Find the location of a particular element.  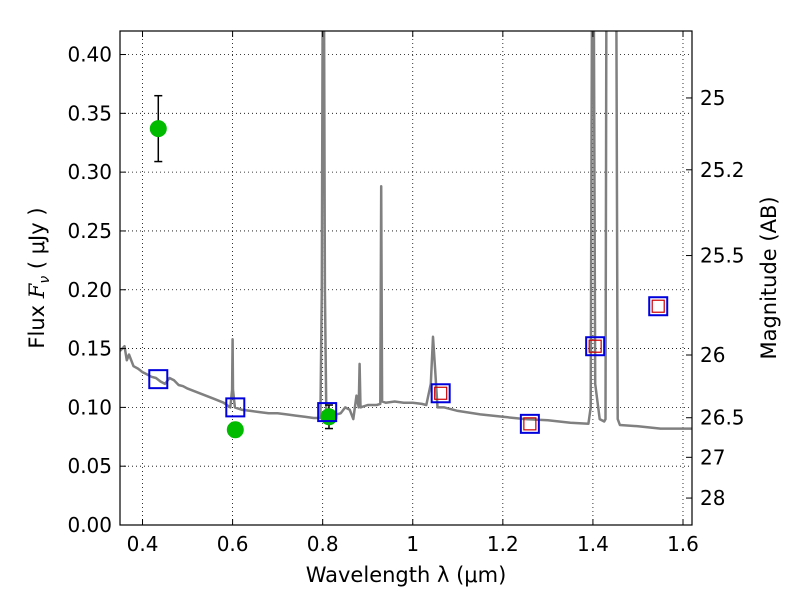

y-tick-label: 0.30 is located at coordinates (89, 172).